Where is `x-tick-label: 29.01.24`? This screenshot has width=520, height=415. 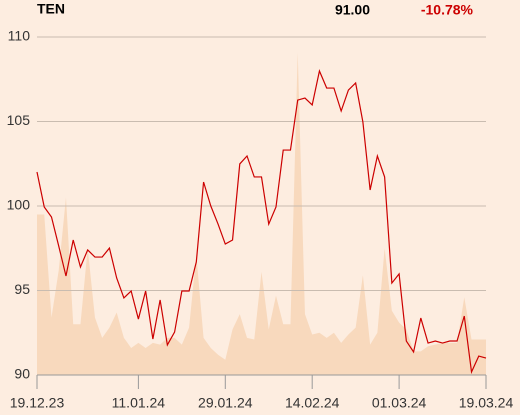 x-tick-label: 29.01.24 is located at coordinates (225, 403).